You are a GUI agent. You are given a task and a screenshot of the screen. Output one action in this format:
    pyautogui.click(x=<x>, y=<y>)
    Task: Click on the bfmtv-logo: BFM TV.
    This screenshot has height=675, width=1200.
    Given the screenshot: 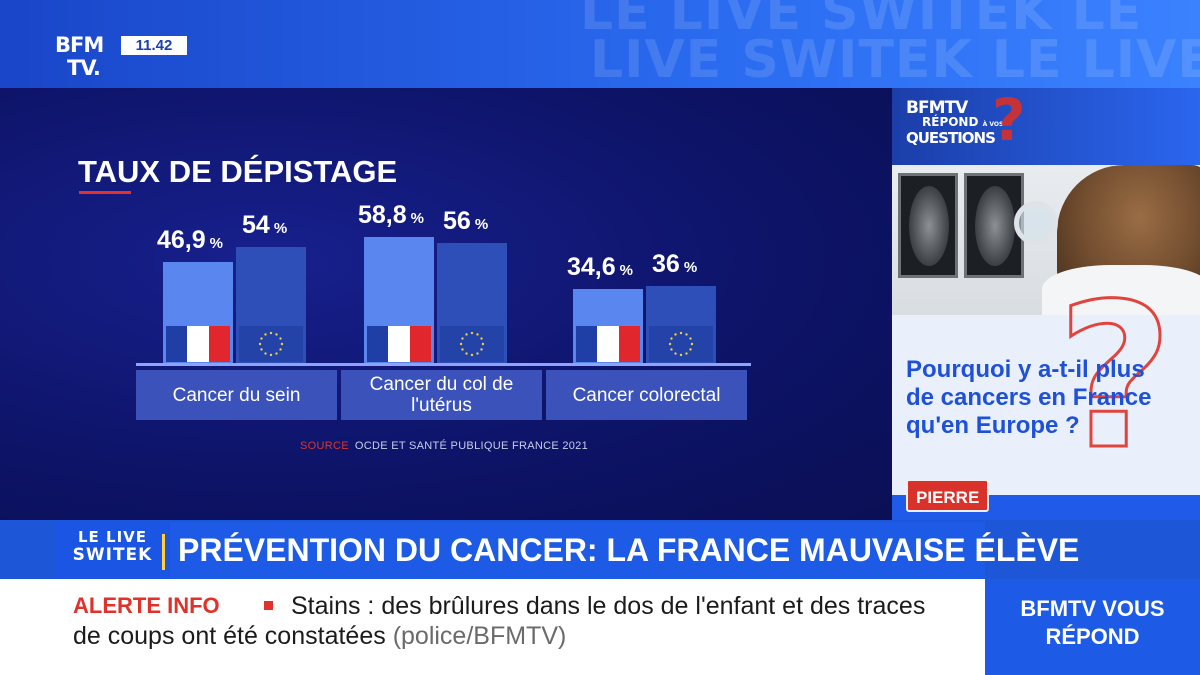 What is the action you would take?
    pyautogui.click(x=90, y=59)
    